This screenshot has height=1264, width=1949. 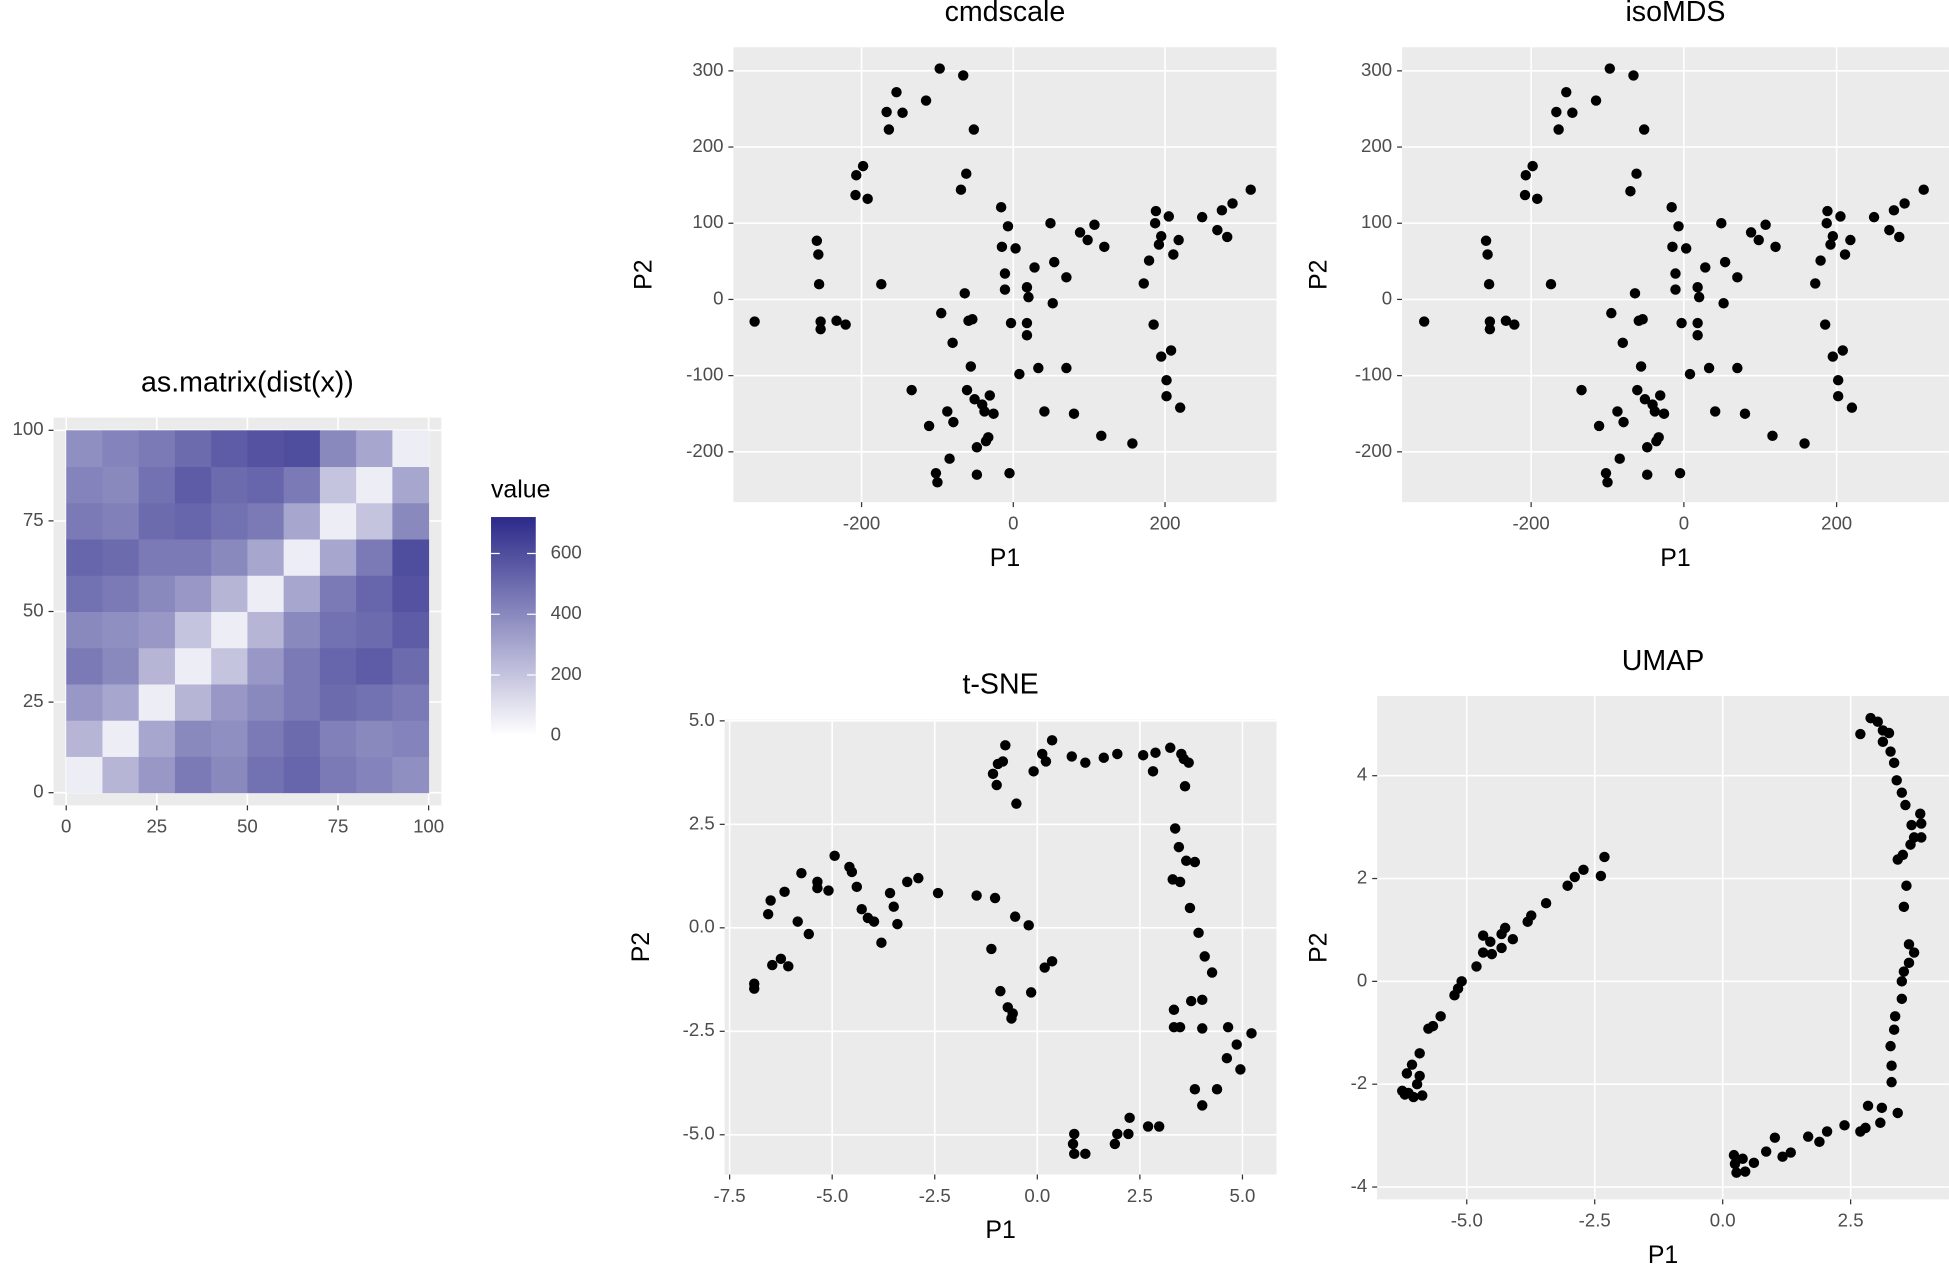 What do you see at coordinates (1851, 1220) in the screenshot?
I see `x-tick-label: 2.5` at bounding box center [1851, 1220].